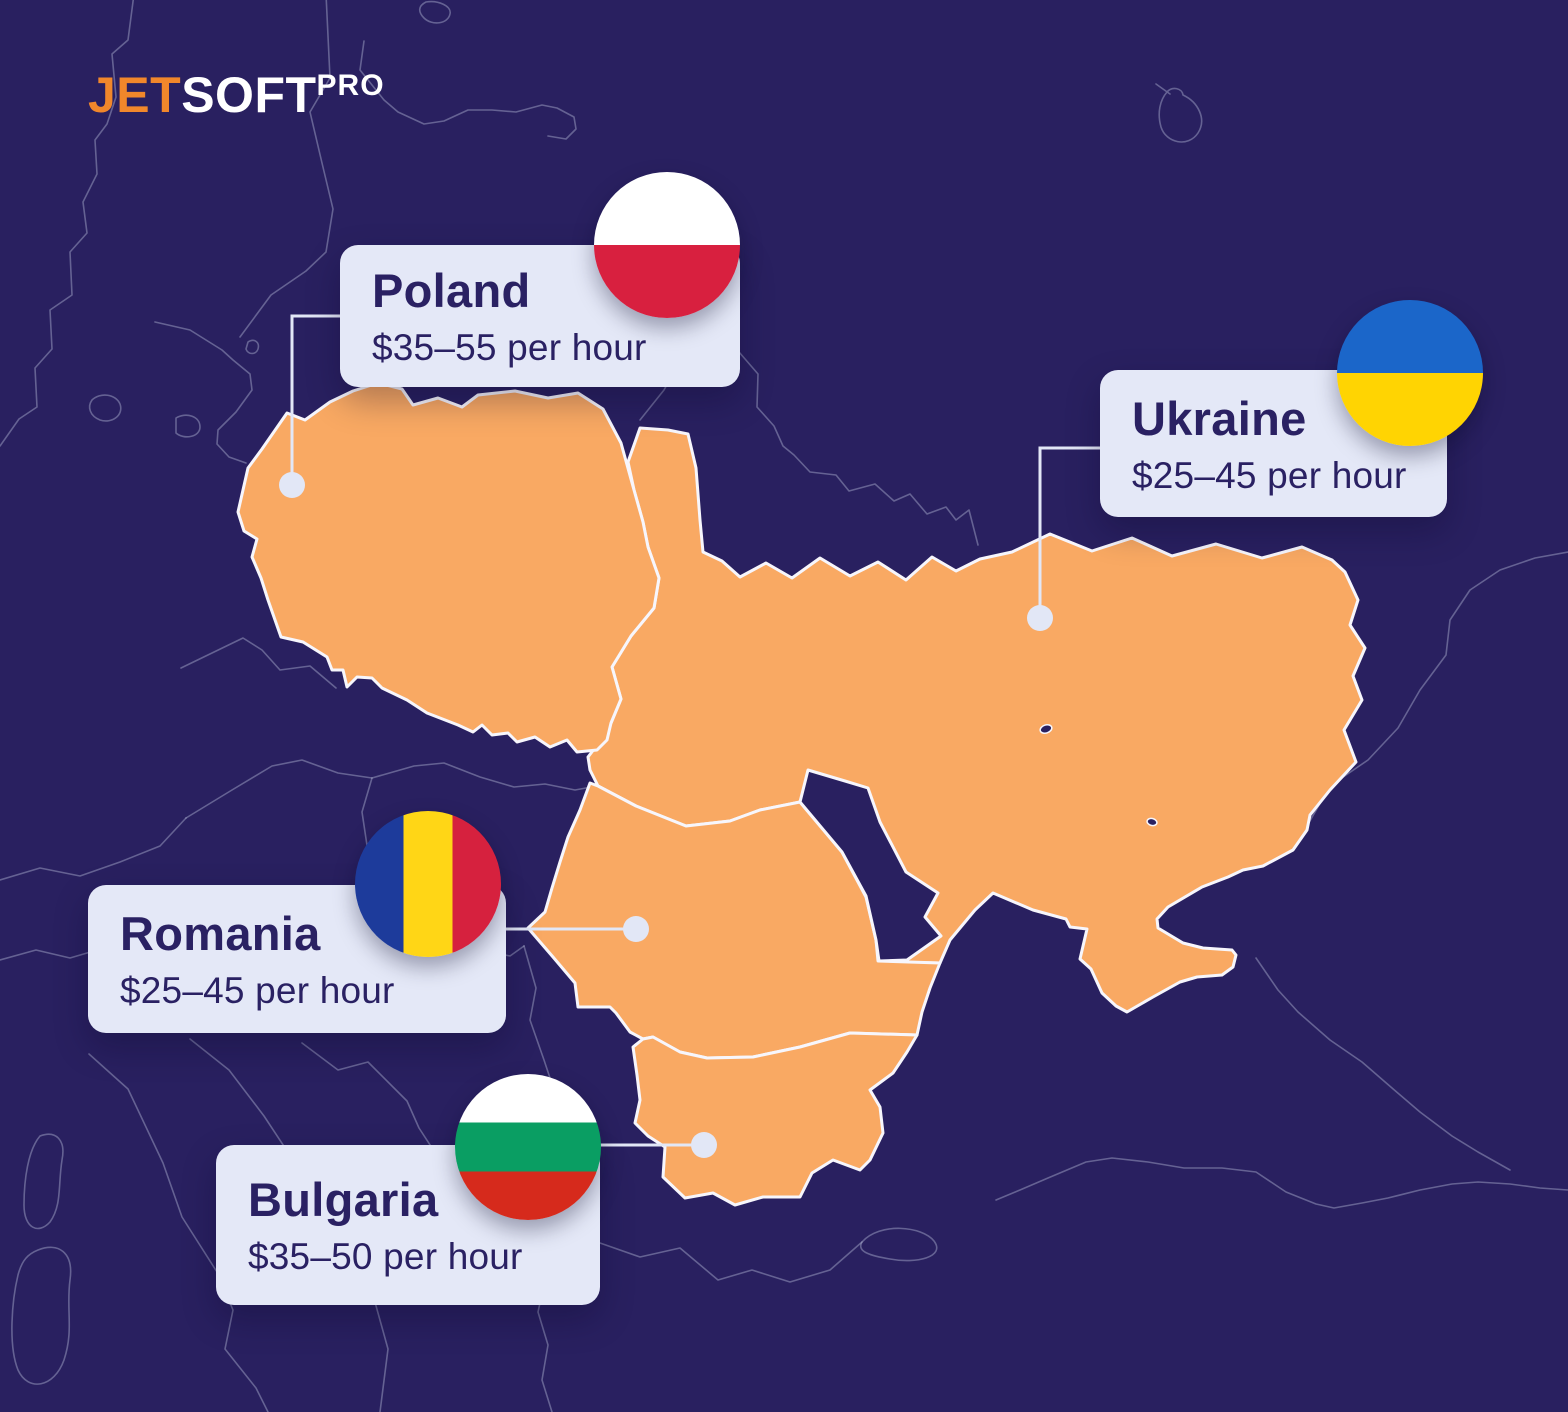 This screenshot has height=1412, width=1568. Describe the element at coordinates (315, 399) in the screenshot. I see `poland-connector-line` at that location.